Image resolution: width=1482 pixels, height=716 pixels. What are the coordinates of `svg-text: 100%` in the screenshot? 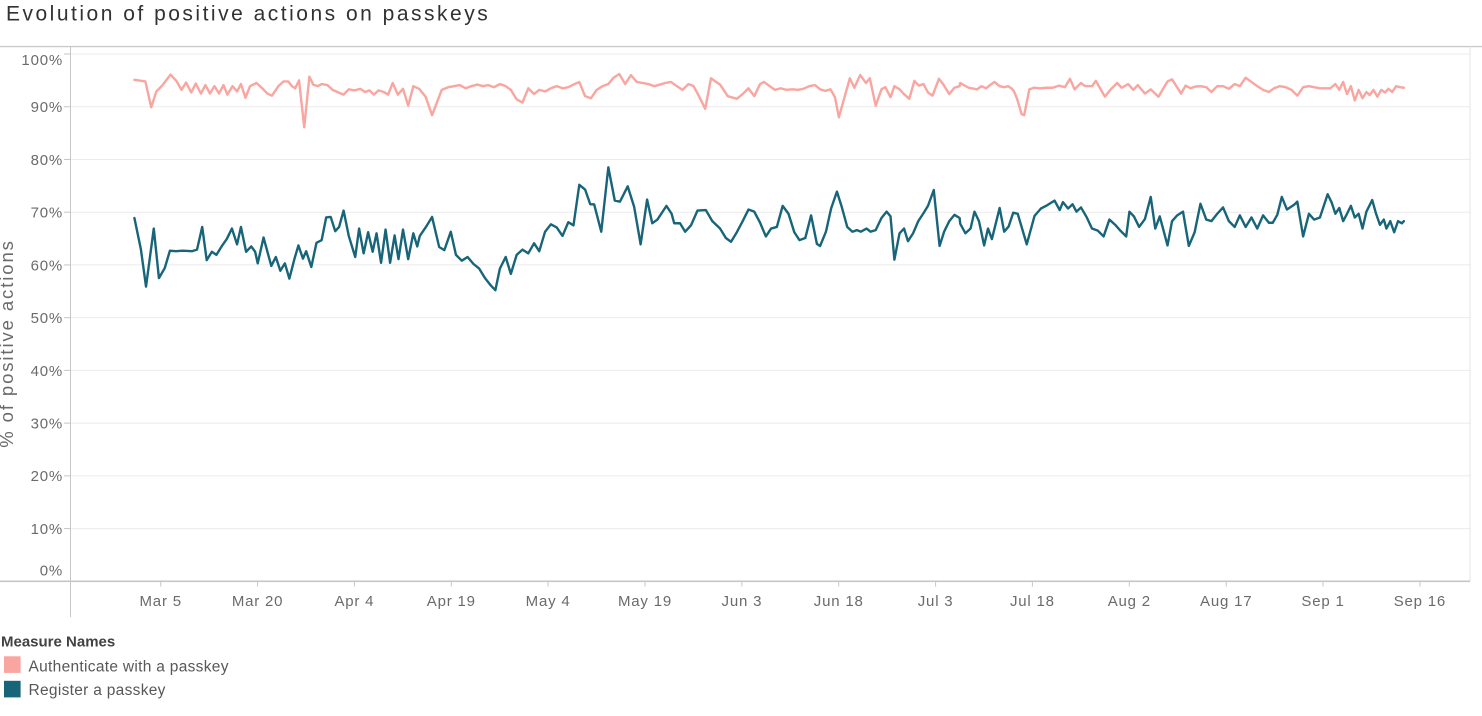 It's located at (42, 60).